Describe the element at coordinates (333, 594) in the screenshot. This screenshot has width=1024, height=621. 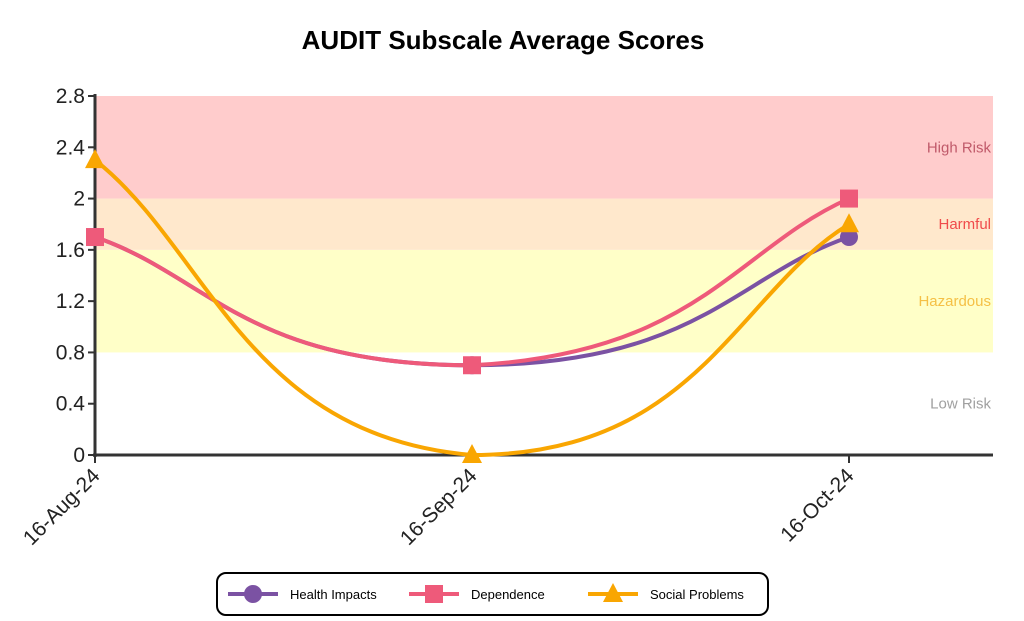
I see `legend-label: Health Impacts` at that location.